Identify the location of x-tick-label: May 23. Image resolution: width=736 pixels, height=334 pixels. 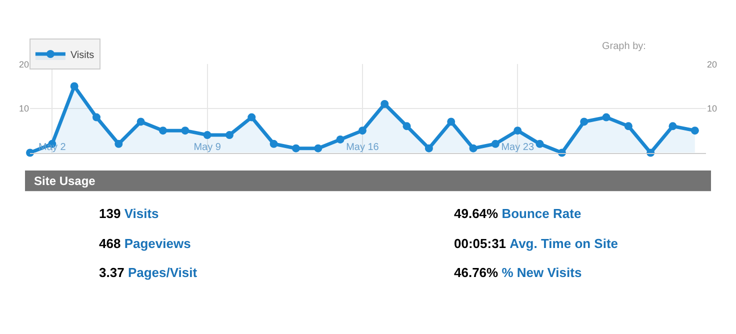
(517, 147).